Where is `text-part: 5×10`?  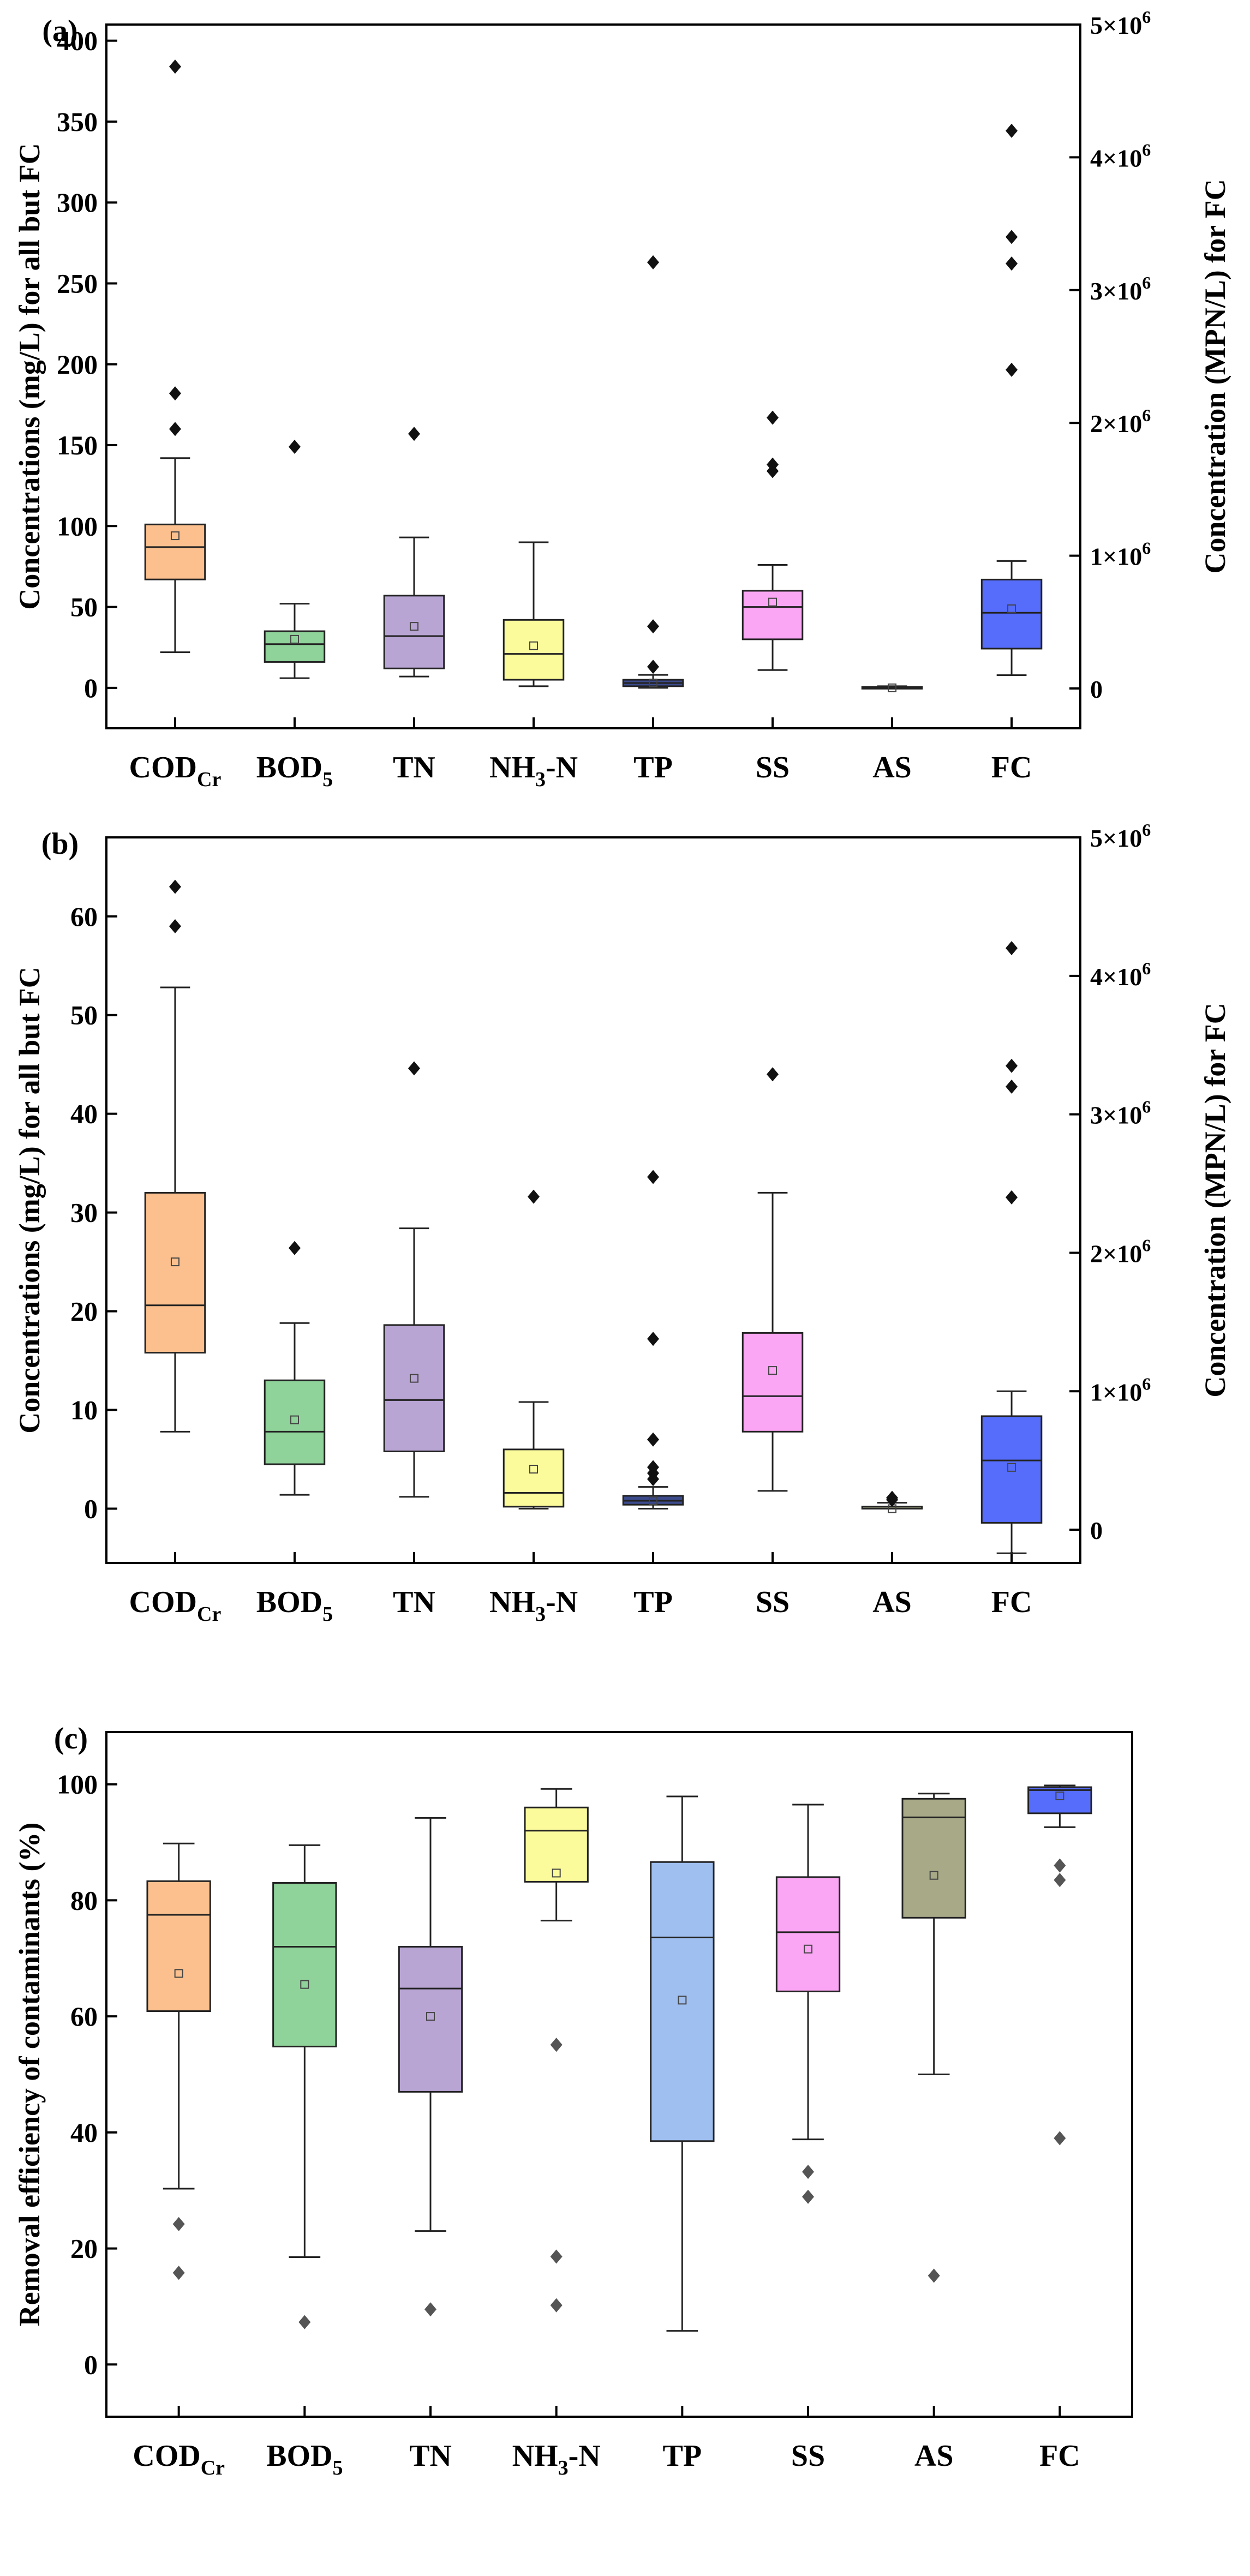 text-part: 5×10 is located at coordinates (1116, 25).